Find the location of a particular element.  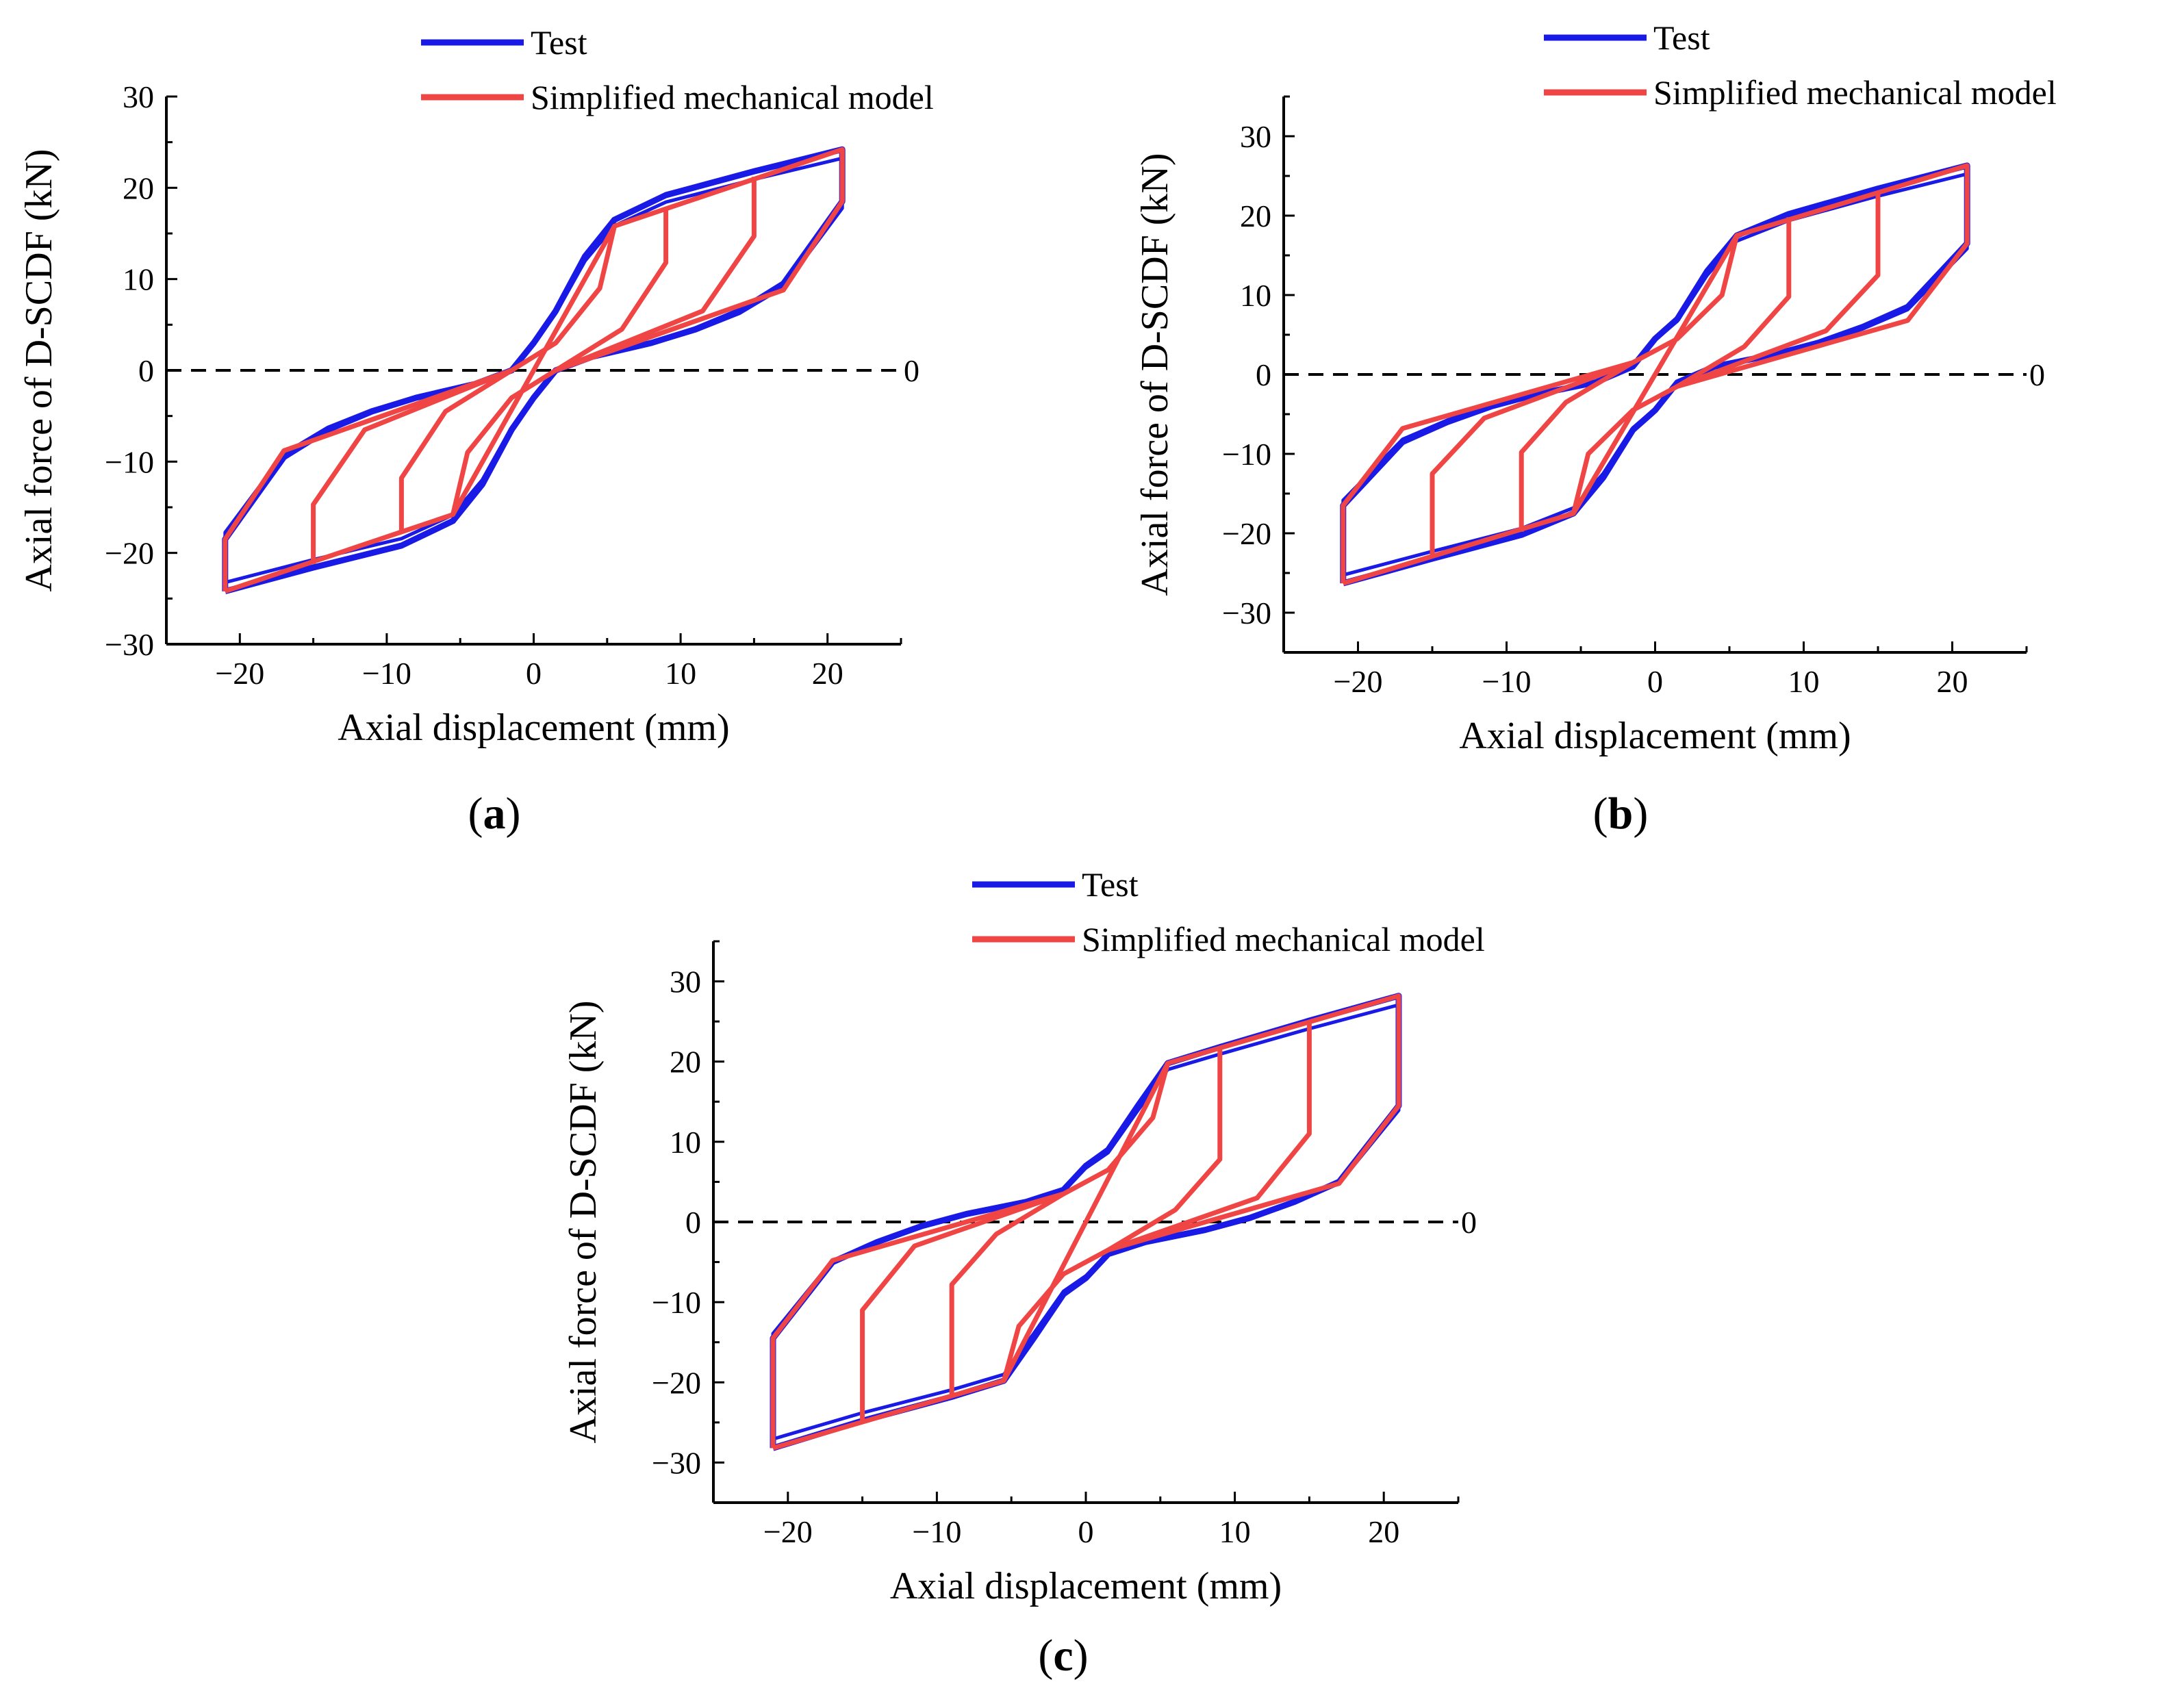

panel-caption: (a) is located at coordinates (494, 814).